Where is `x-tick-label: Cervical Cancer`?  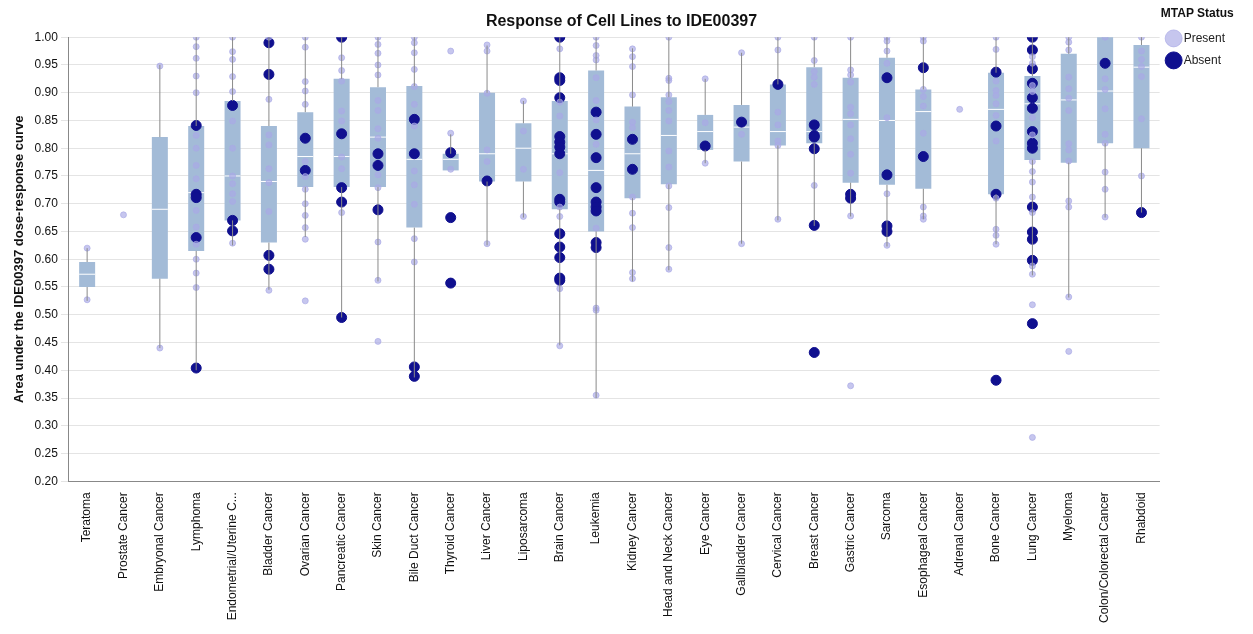
x-tick-label: Cervical Cancer is located at coordinates (777, 535).